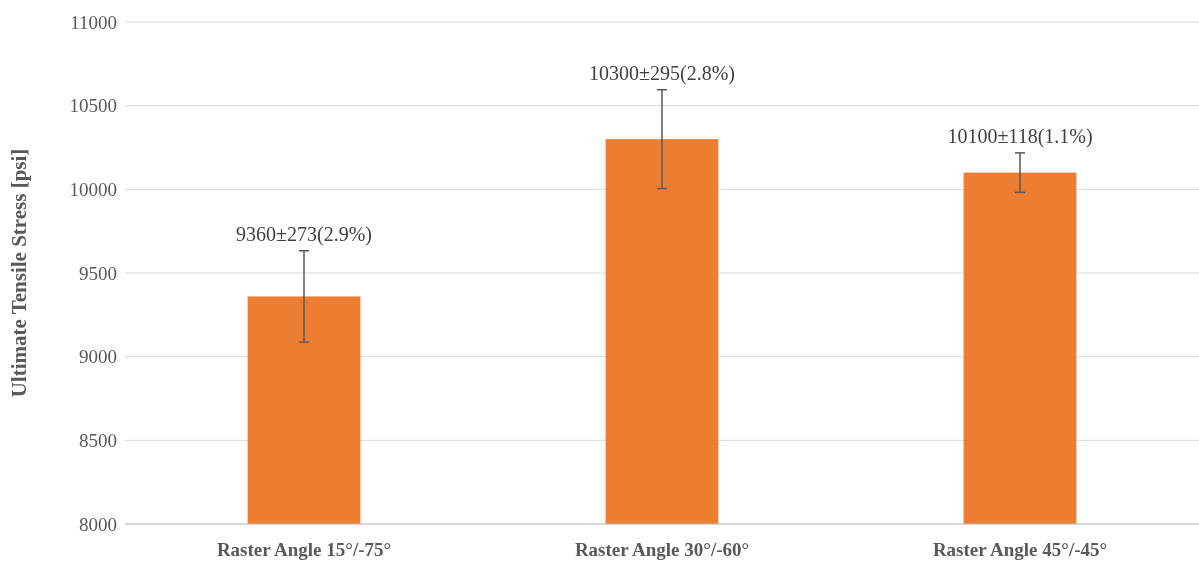 This screenshot has height=565, width=1199. What do you see at coordinates (19, 273) in the screenshot?
I see `y-axis-title: Ultimate Tensile Stress [psi]` at bounding box center [19, 273].